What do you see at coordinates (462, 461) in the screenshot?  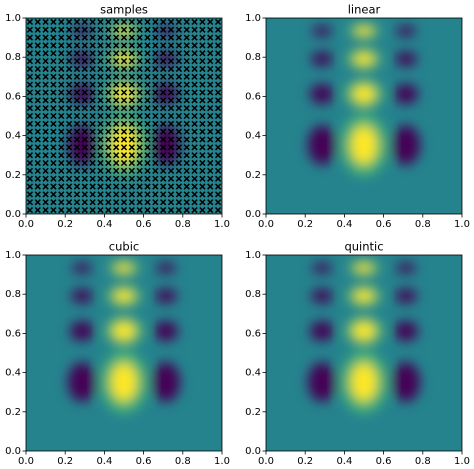 I see `x-tick-label: 1.0` at bounding box center [462, 461].